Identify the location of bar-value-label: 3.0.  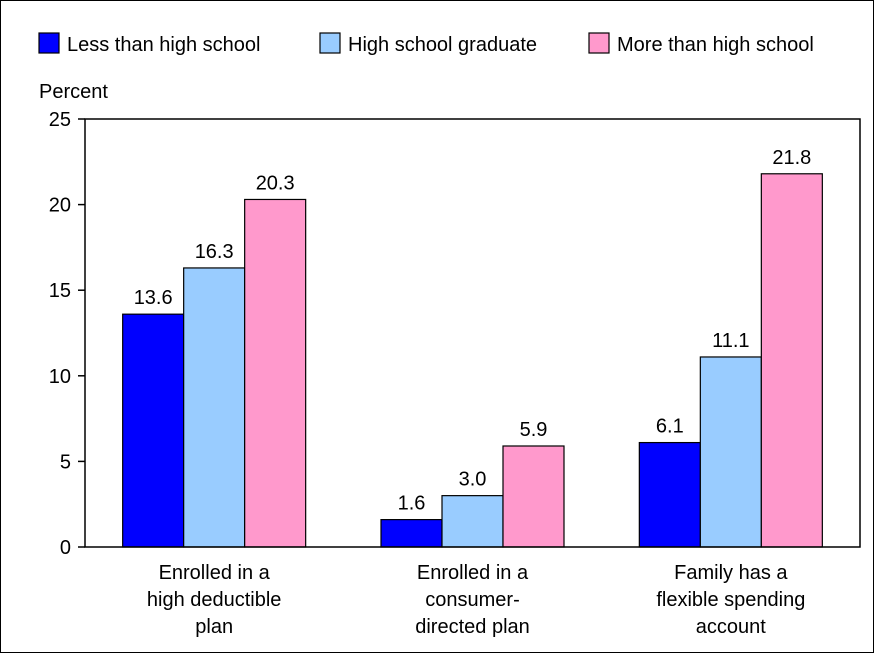
(473, 480).